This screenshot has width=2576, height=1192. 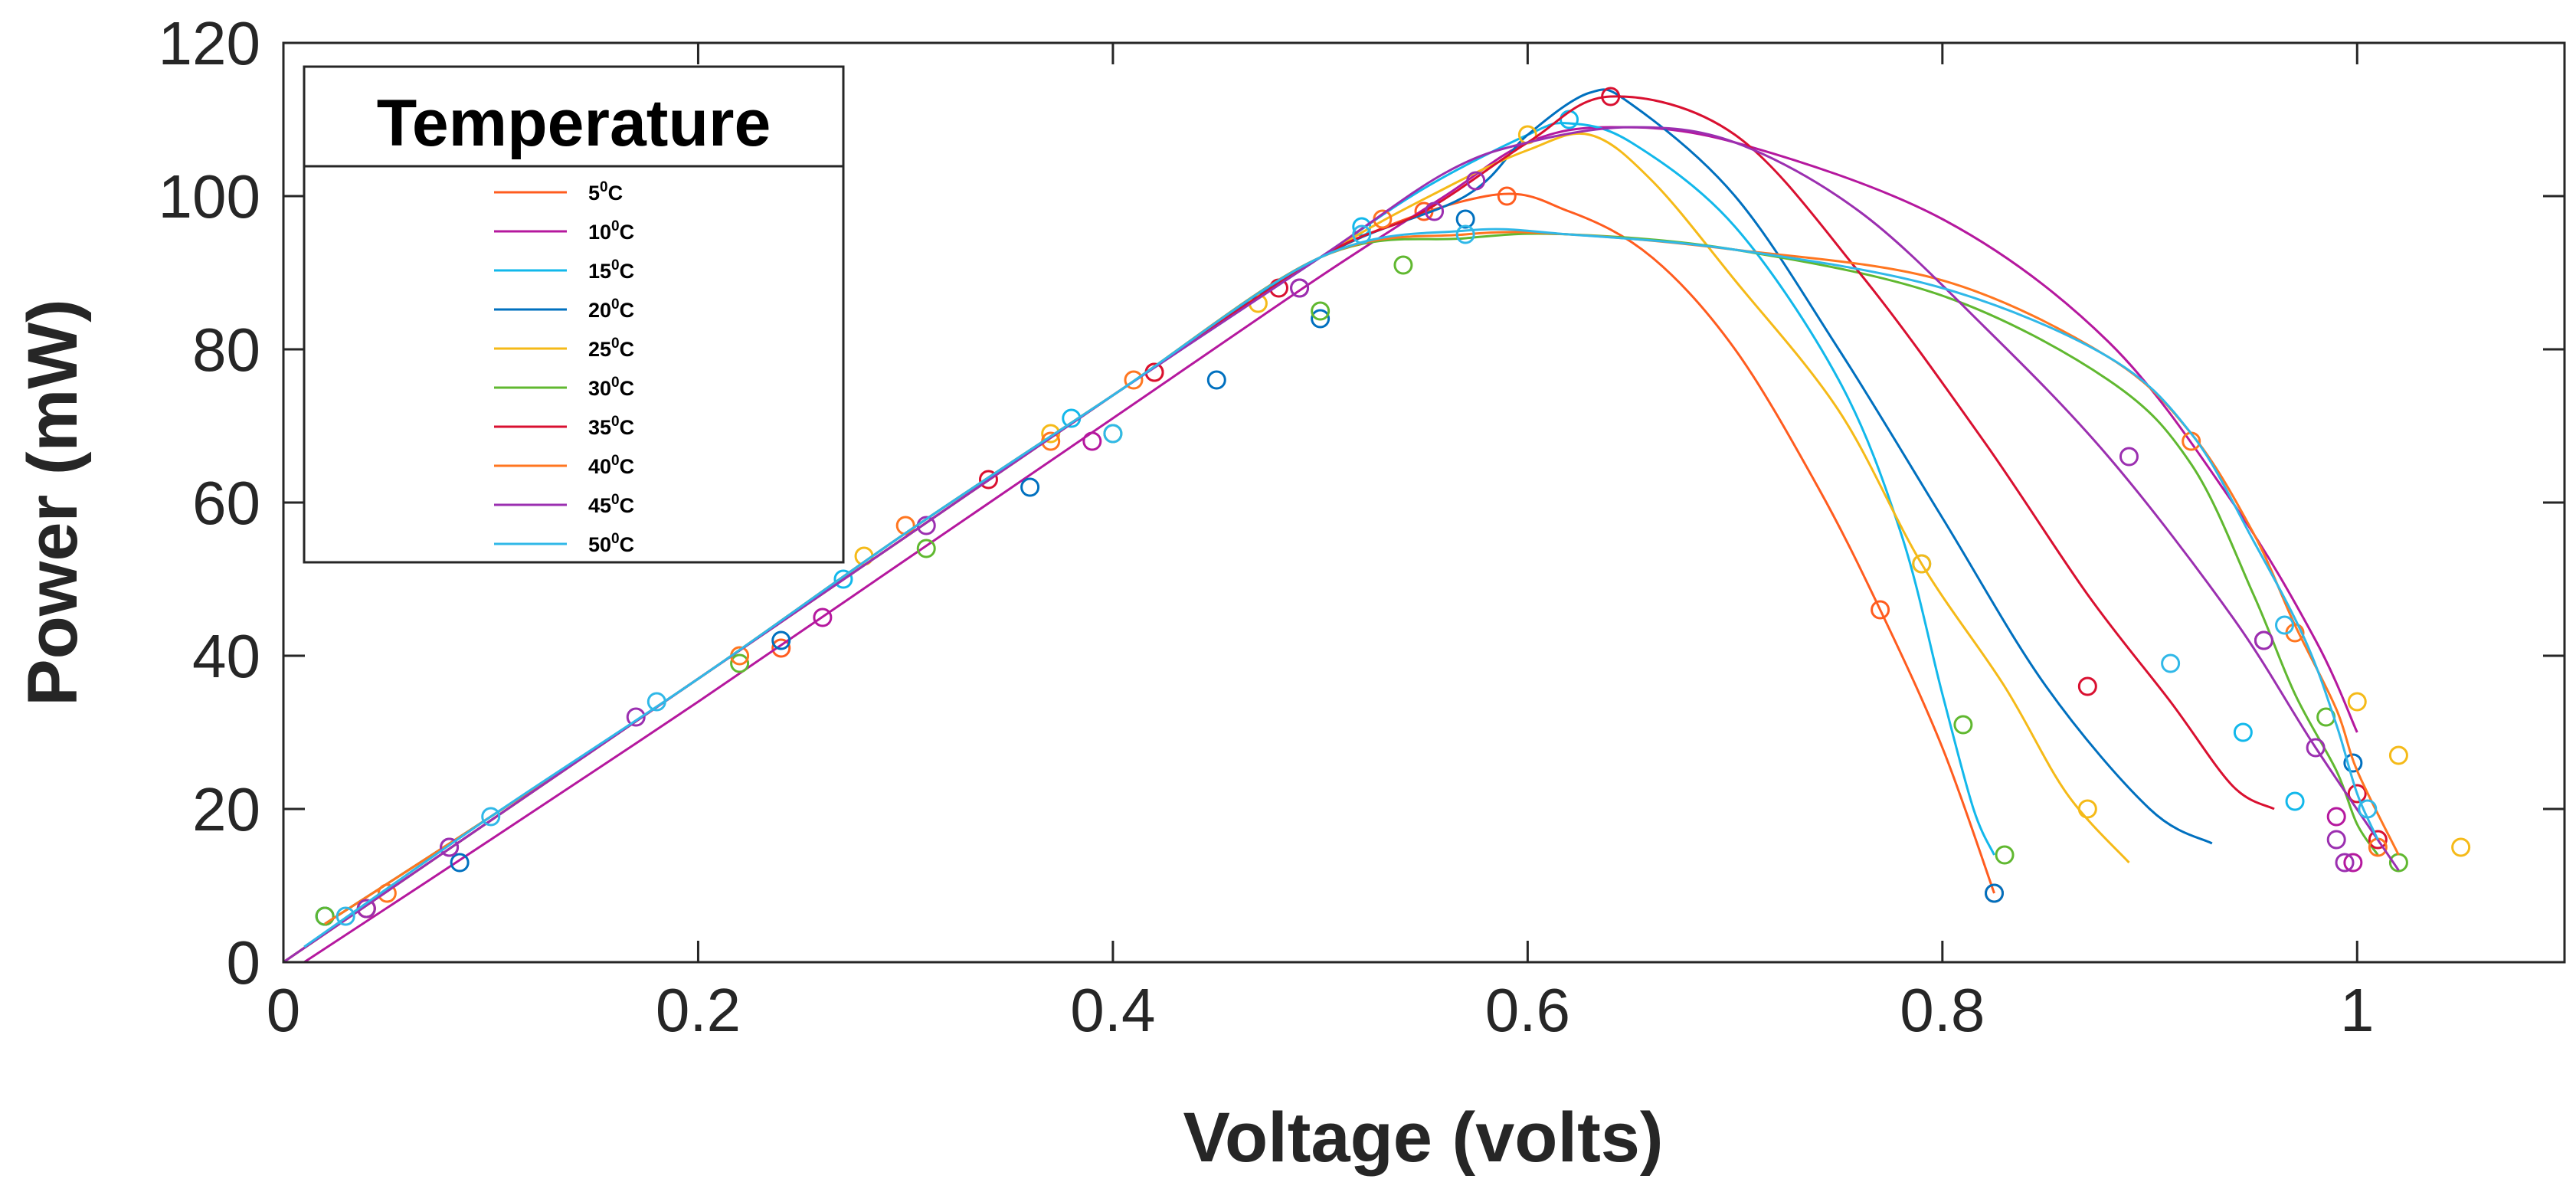 I want to click on legend-label: 50C, so click(x=605, y=192).